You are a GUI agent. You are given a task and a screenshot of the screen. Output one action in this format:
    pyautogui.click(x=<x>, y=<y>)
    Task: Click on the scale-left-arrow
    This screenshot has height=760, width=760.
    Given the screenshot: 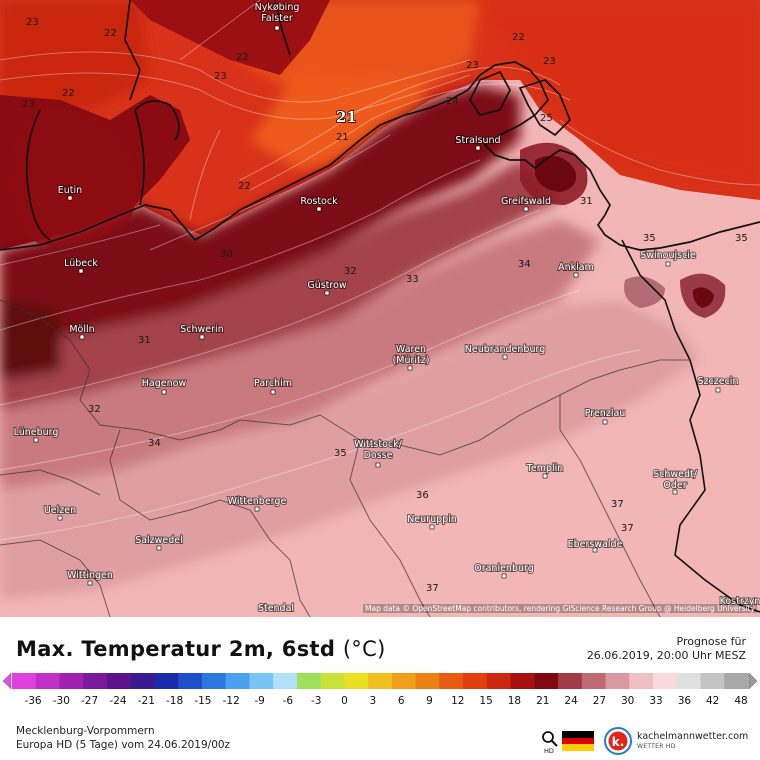 What is the action you would take?
    pyautogui.click(x=7, y=681)
    